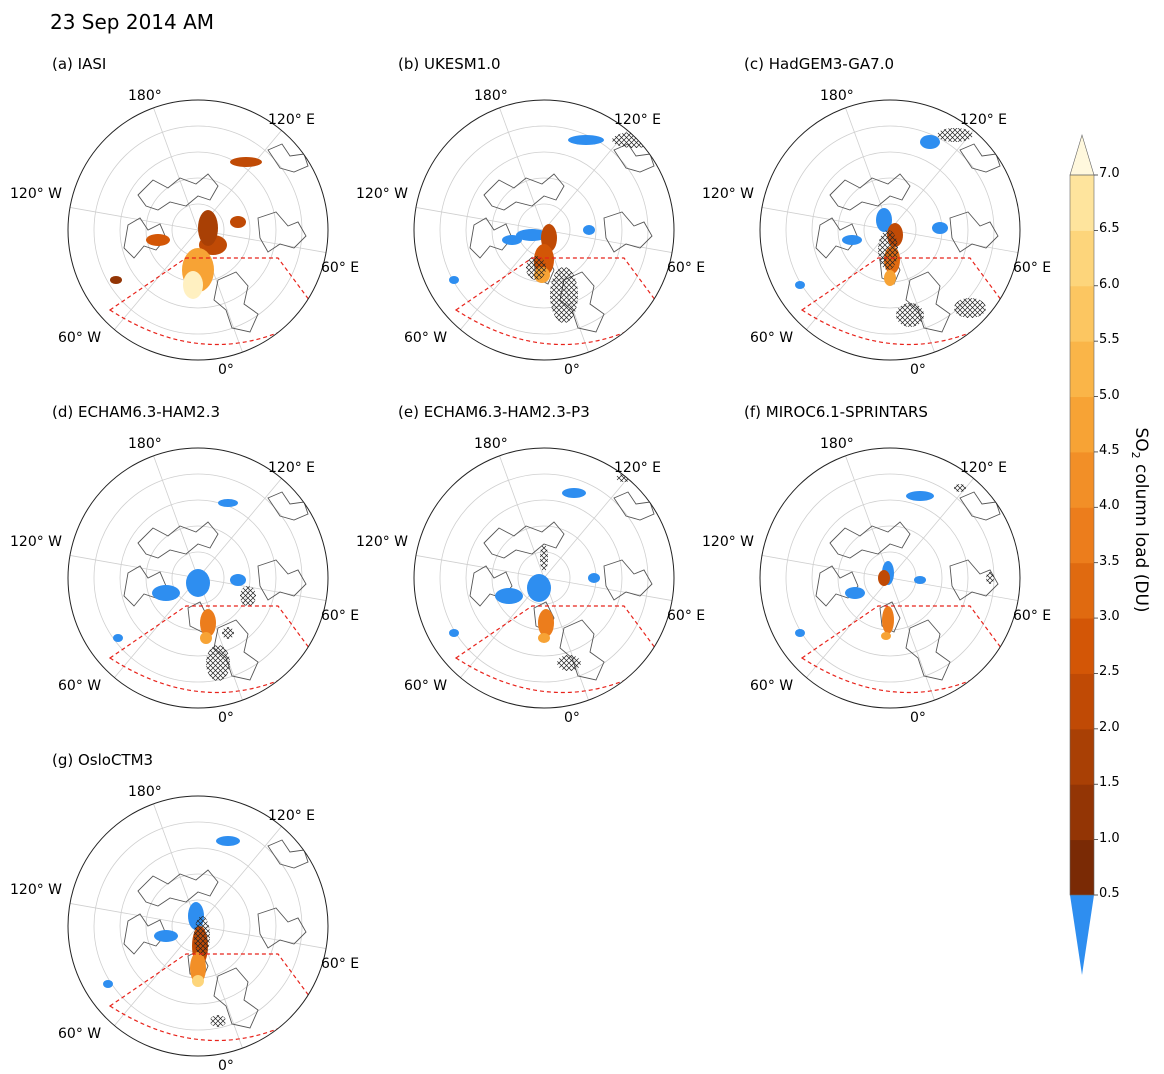  I want to click on colorbar-tick-label: 2.5, so click(1109, 672).